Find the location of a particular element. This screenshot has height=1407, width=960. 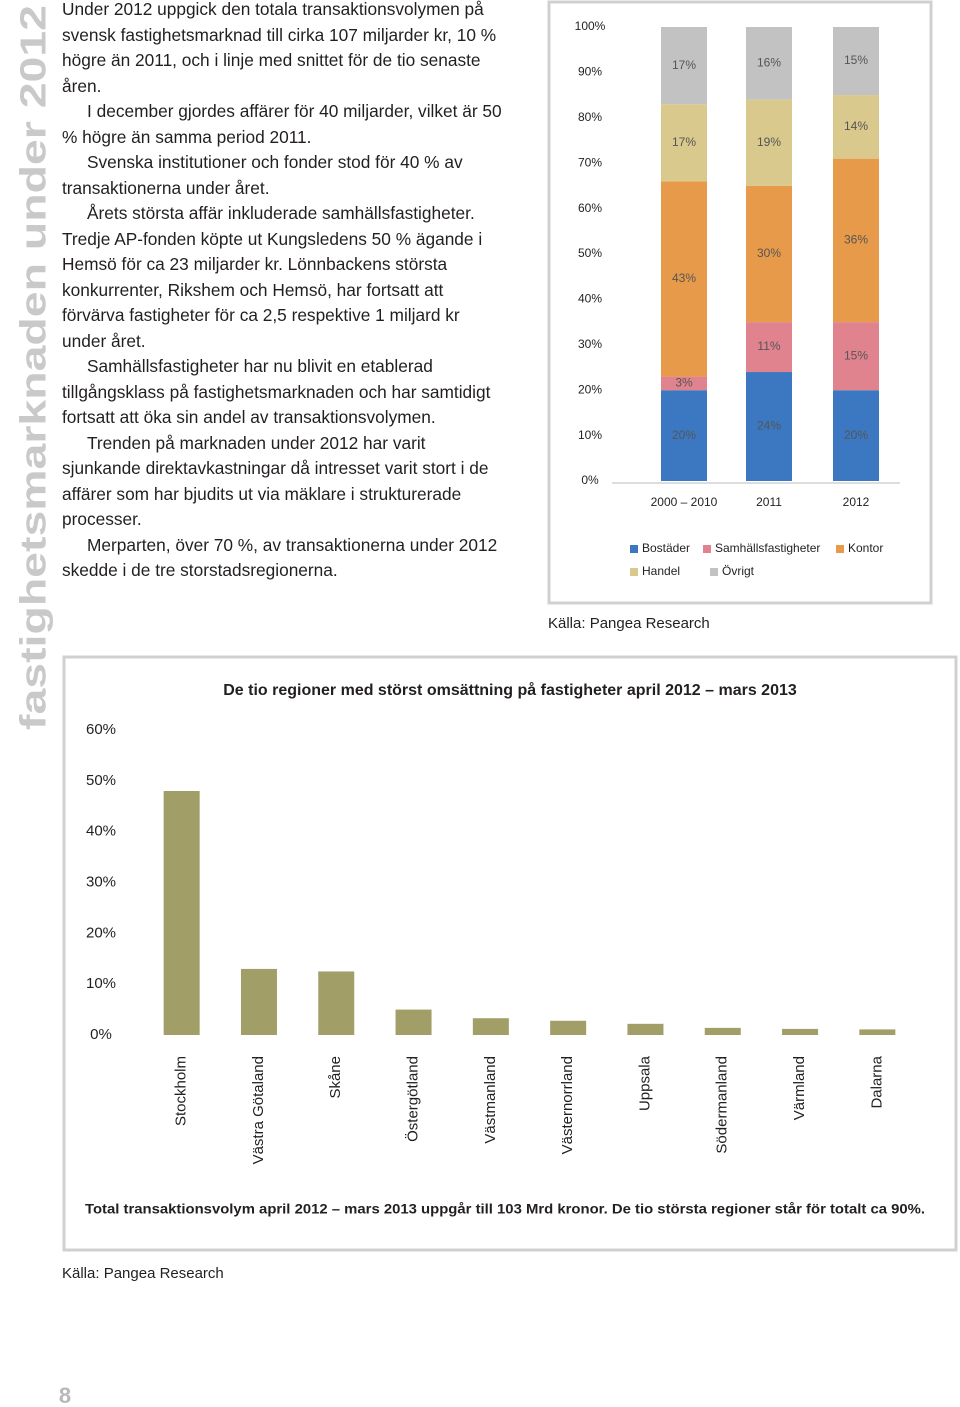

x-tick-label: Västra Götaland is located at coordinates (258, 1110).